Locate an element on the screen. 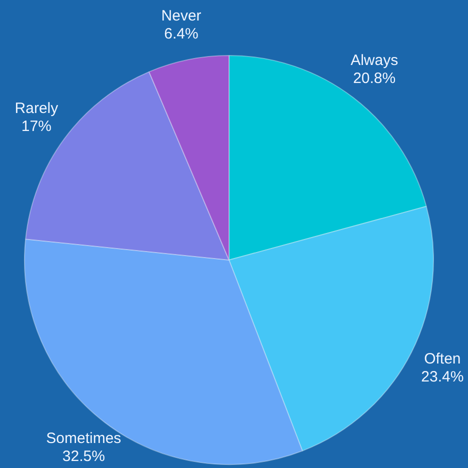  slice-label: Sometimes is located at coordinates (84, 439).